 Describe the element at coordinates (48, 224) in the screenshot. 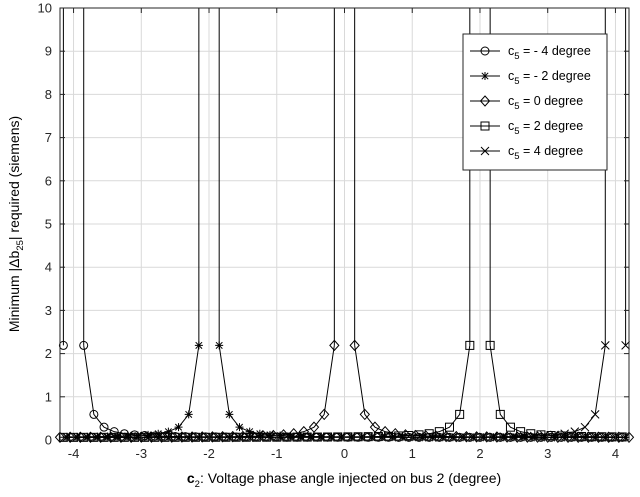

I see `y-tick-label: 5` at that location.